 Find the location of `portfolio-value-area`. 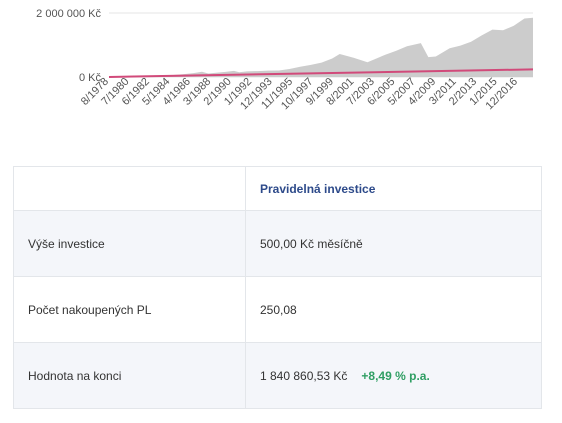

portfolio-value-area is located at coordinates (321, 47).